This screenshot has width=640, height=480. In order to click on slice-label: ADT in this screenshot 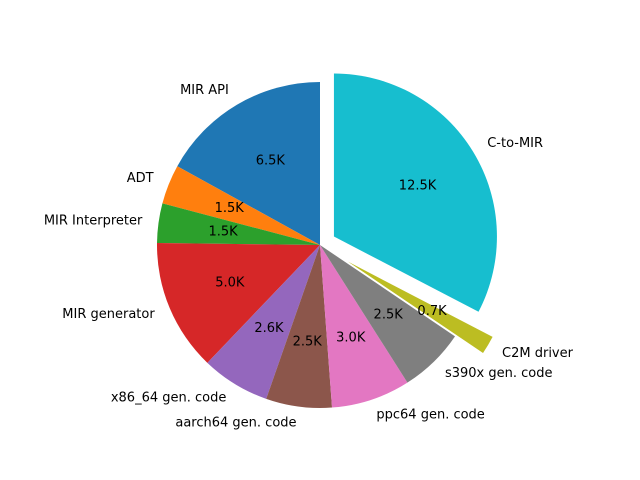, I will do `click(140, 178)`.